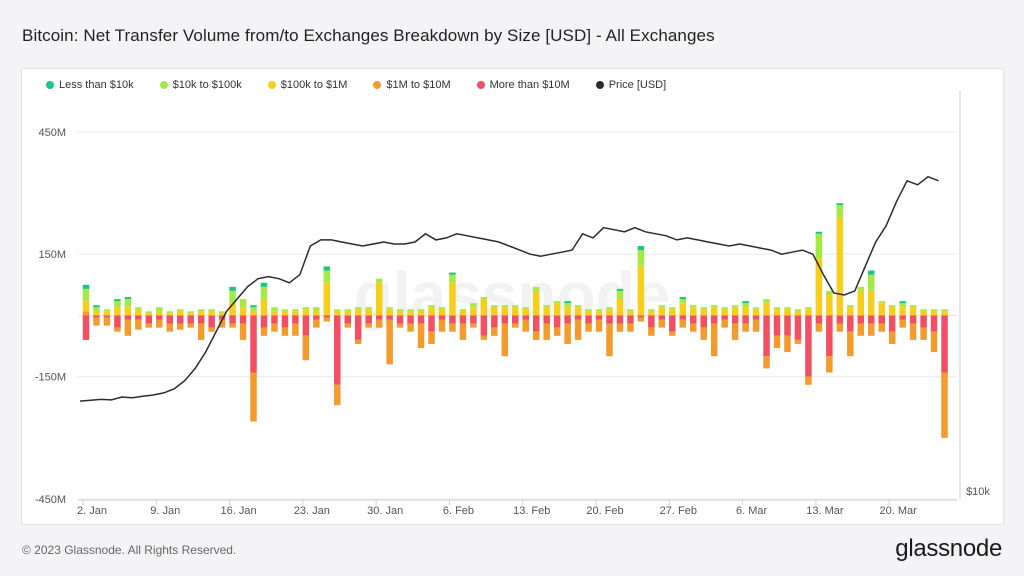 This screenshot has width=1024, height=576. I want to click on y-tick-label: 450M, so click(52, 133).